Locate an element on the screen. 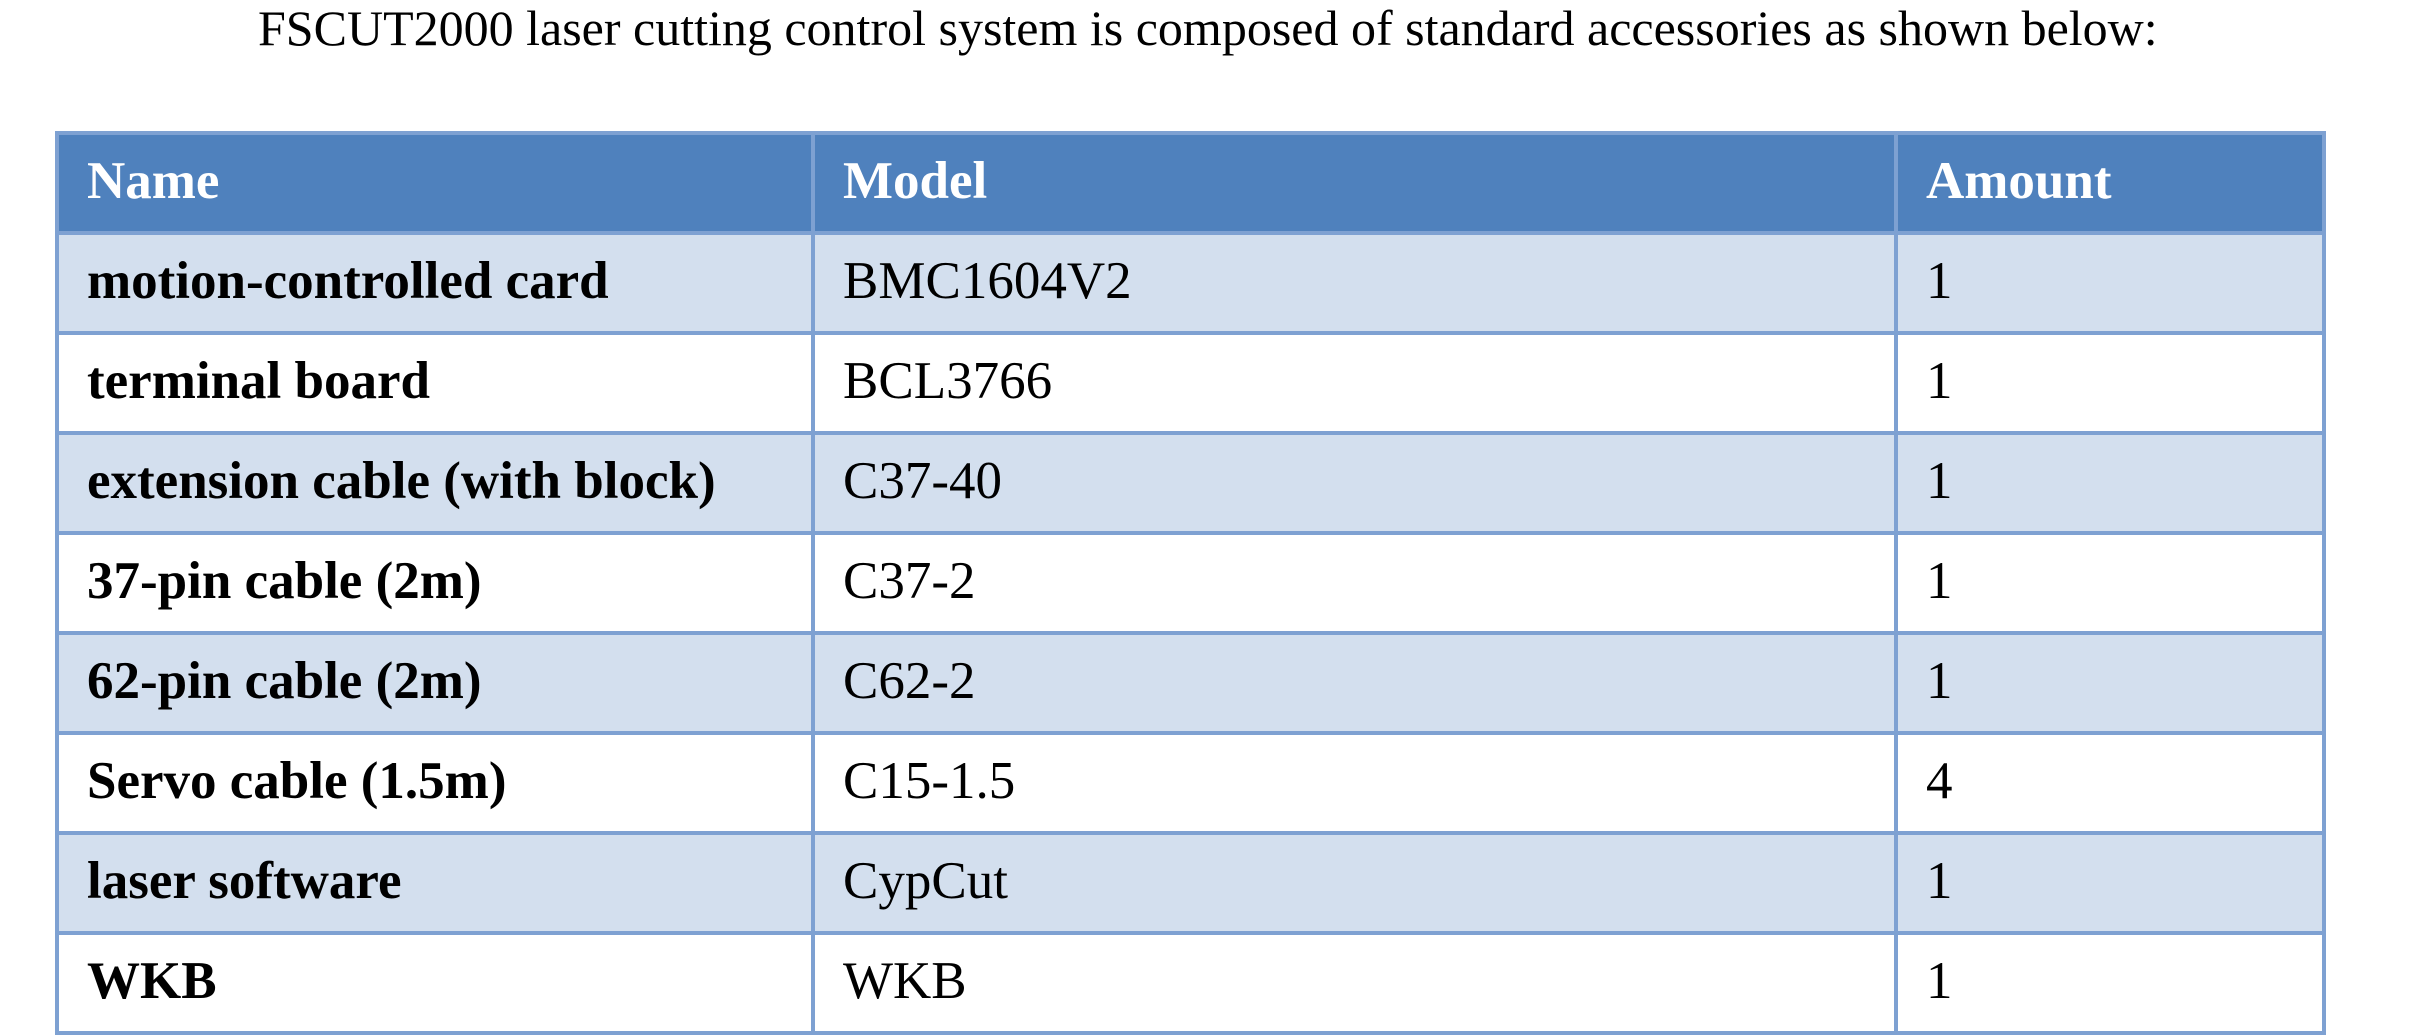  table-cell: C62-2 is located at coordinates (1354, 683).